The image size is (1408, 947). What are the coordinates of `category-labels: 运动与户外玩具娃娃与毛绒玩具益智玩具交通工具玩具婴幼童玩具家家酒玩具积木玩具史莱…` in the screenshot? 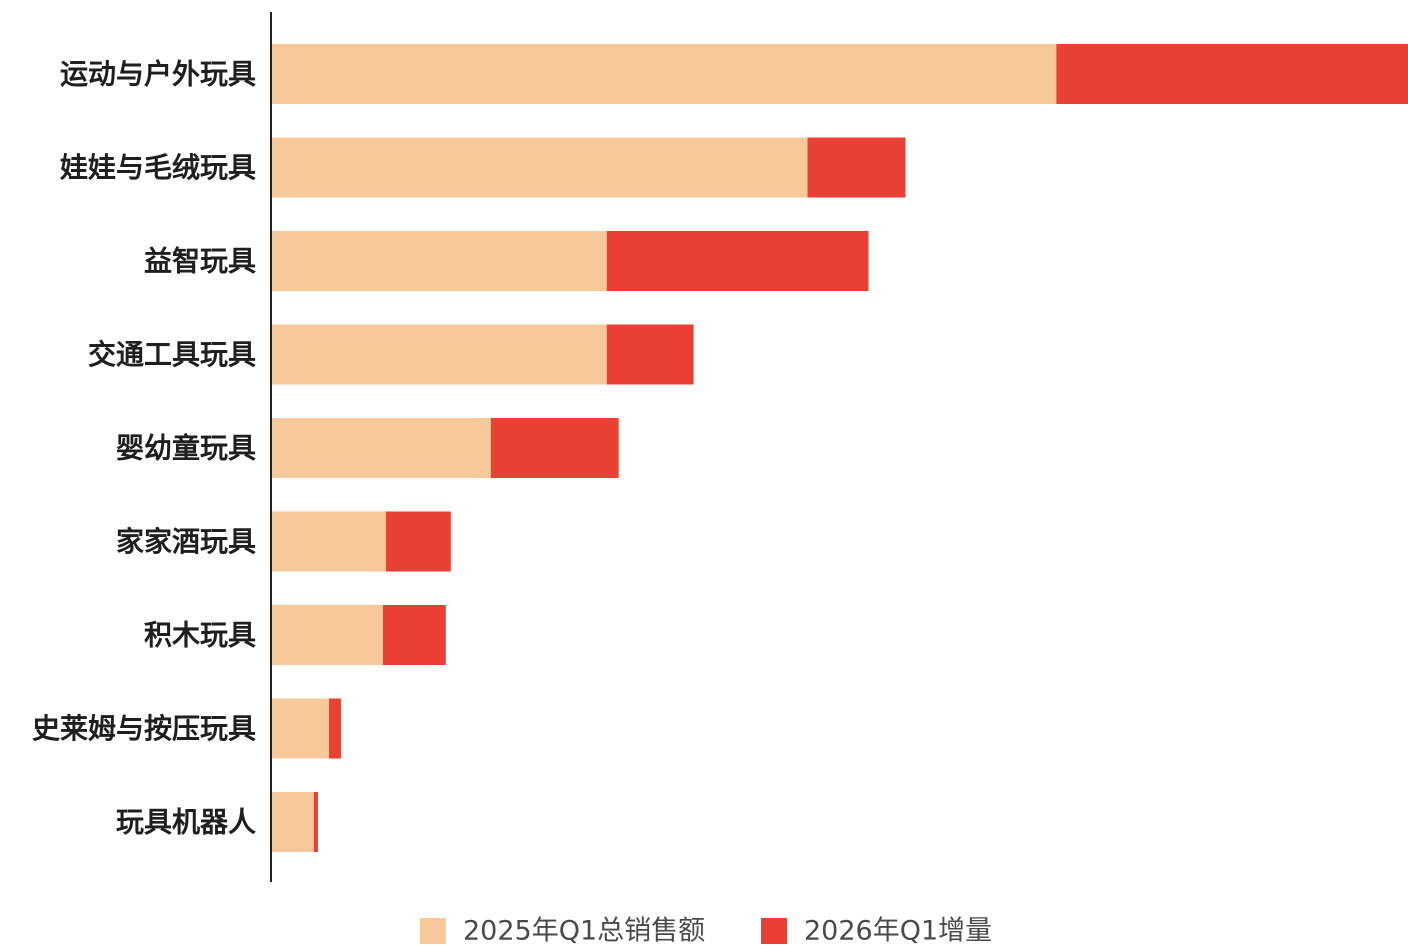 It's located at (144, 448).